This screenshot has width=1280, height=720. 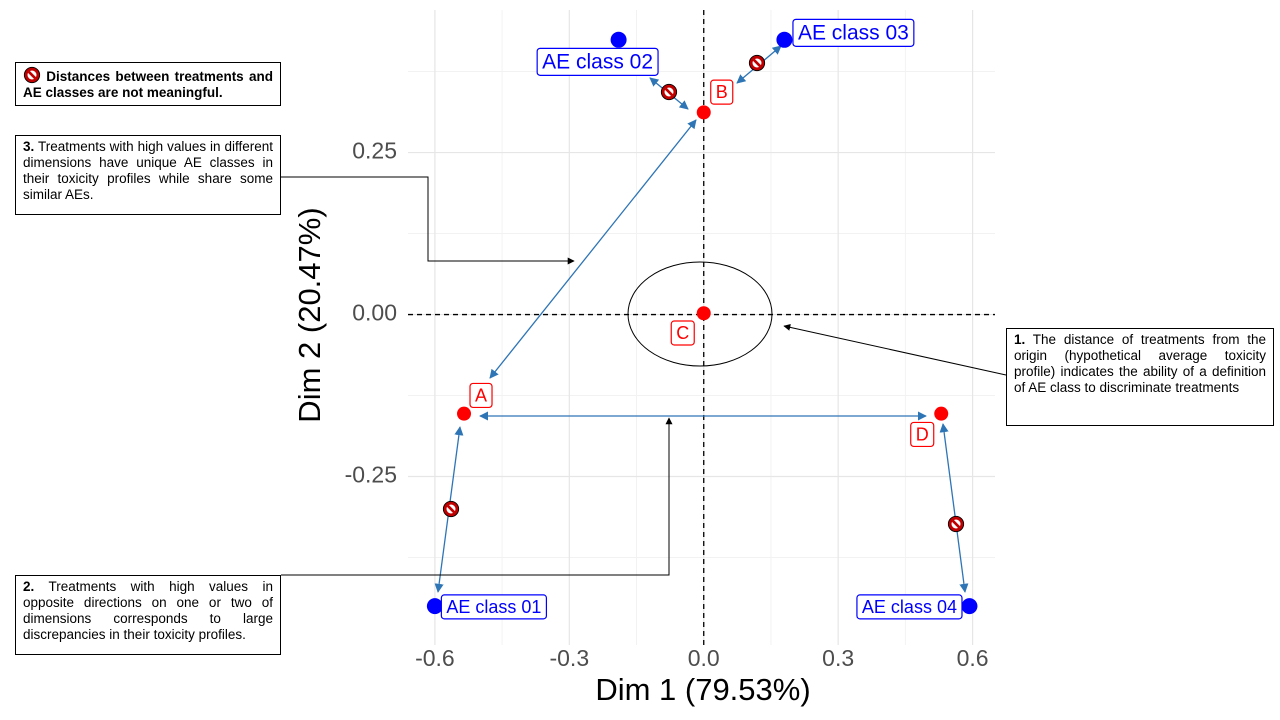 I want to click on point-label: B, so click(x=722, y=92).